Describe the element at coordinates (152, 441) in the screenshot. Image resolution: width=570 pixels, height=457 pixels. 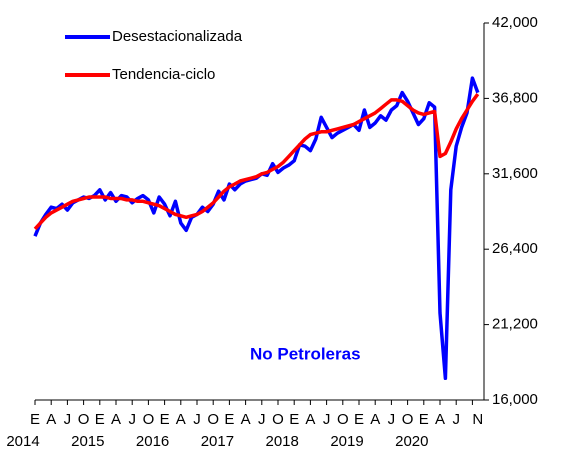
I see `year-label: 2016` at that location.